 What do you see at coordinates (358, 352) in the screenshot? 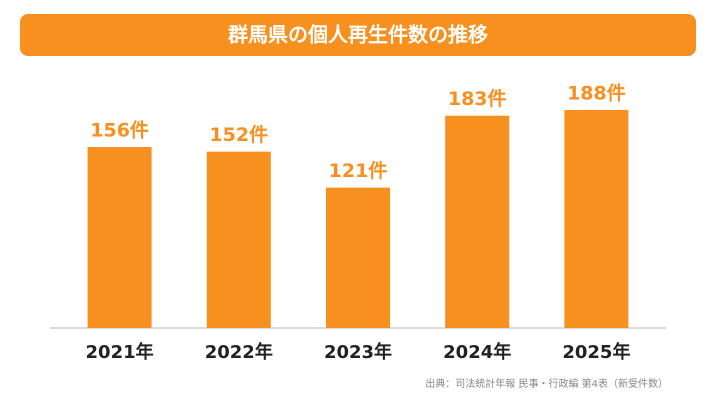
I see `x-tick-label: 2023年` at bounding box center [358, 352].